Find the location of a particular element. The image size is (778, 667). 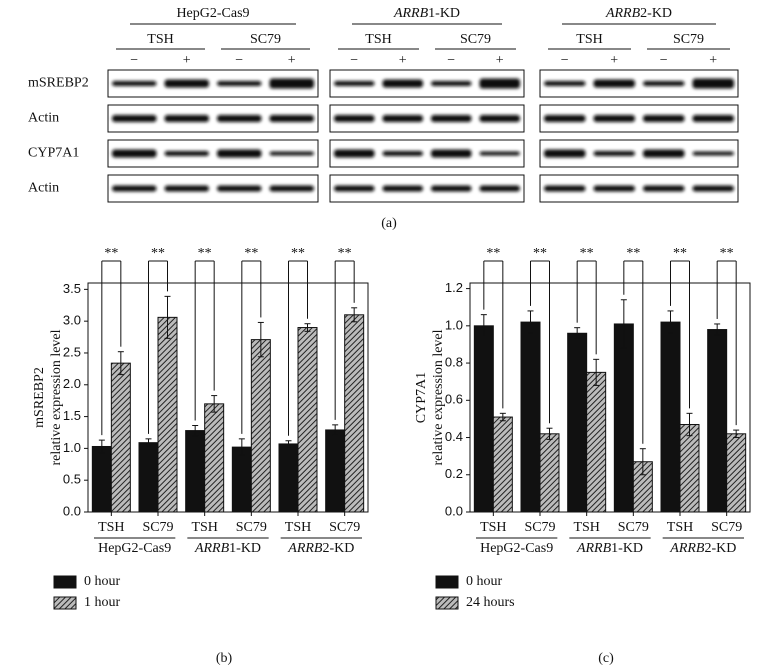

panel-caption: (a) is located at coordinates (389, 223).